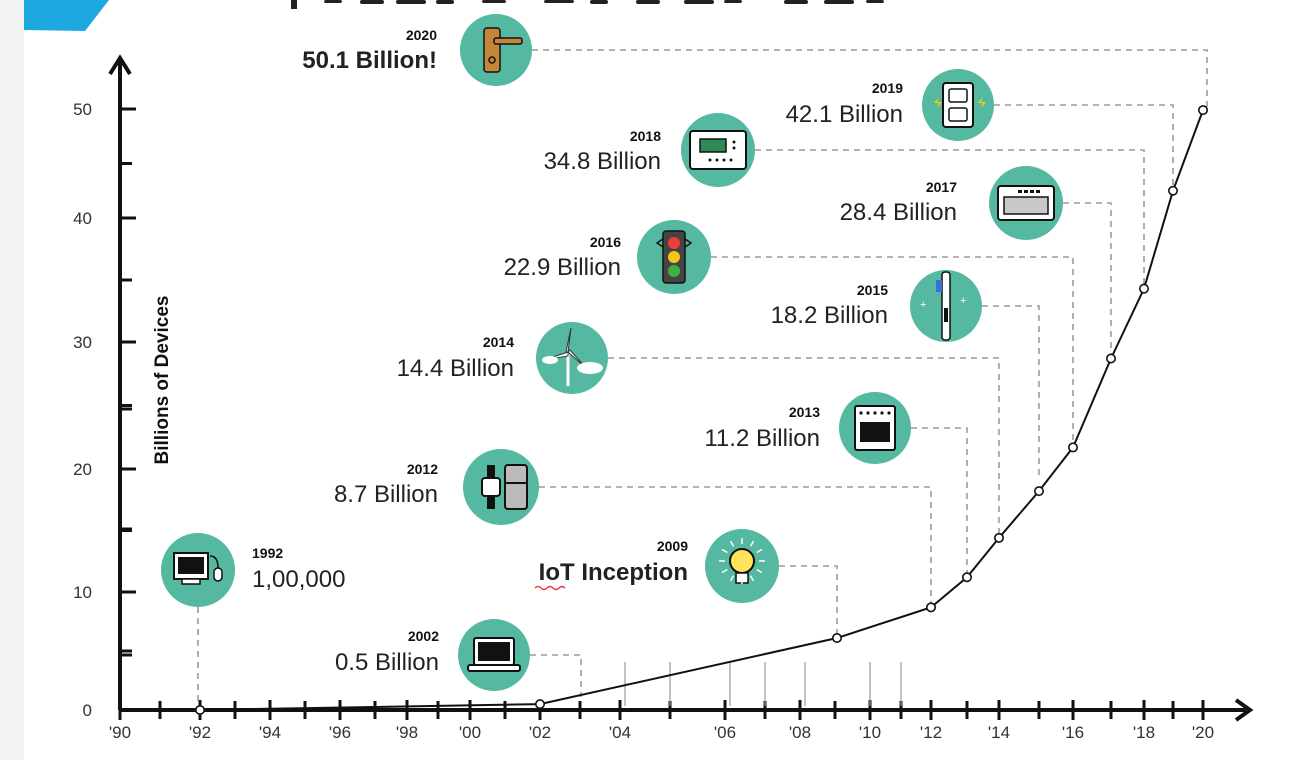 This screenshot has height=760, width=1292. Describe the element at coordinates (562, 267) in the screenshot. I see `annotation-value: 22.9 Billion` at that location.